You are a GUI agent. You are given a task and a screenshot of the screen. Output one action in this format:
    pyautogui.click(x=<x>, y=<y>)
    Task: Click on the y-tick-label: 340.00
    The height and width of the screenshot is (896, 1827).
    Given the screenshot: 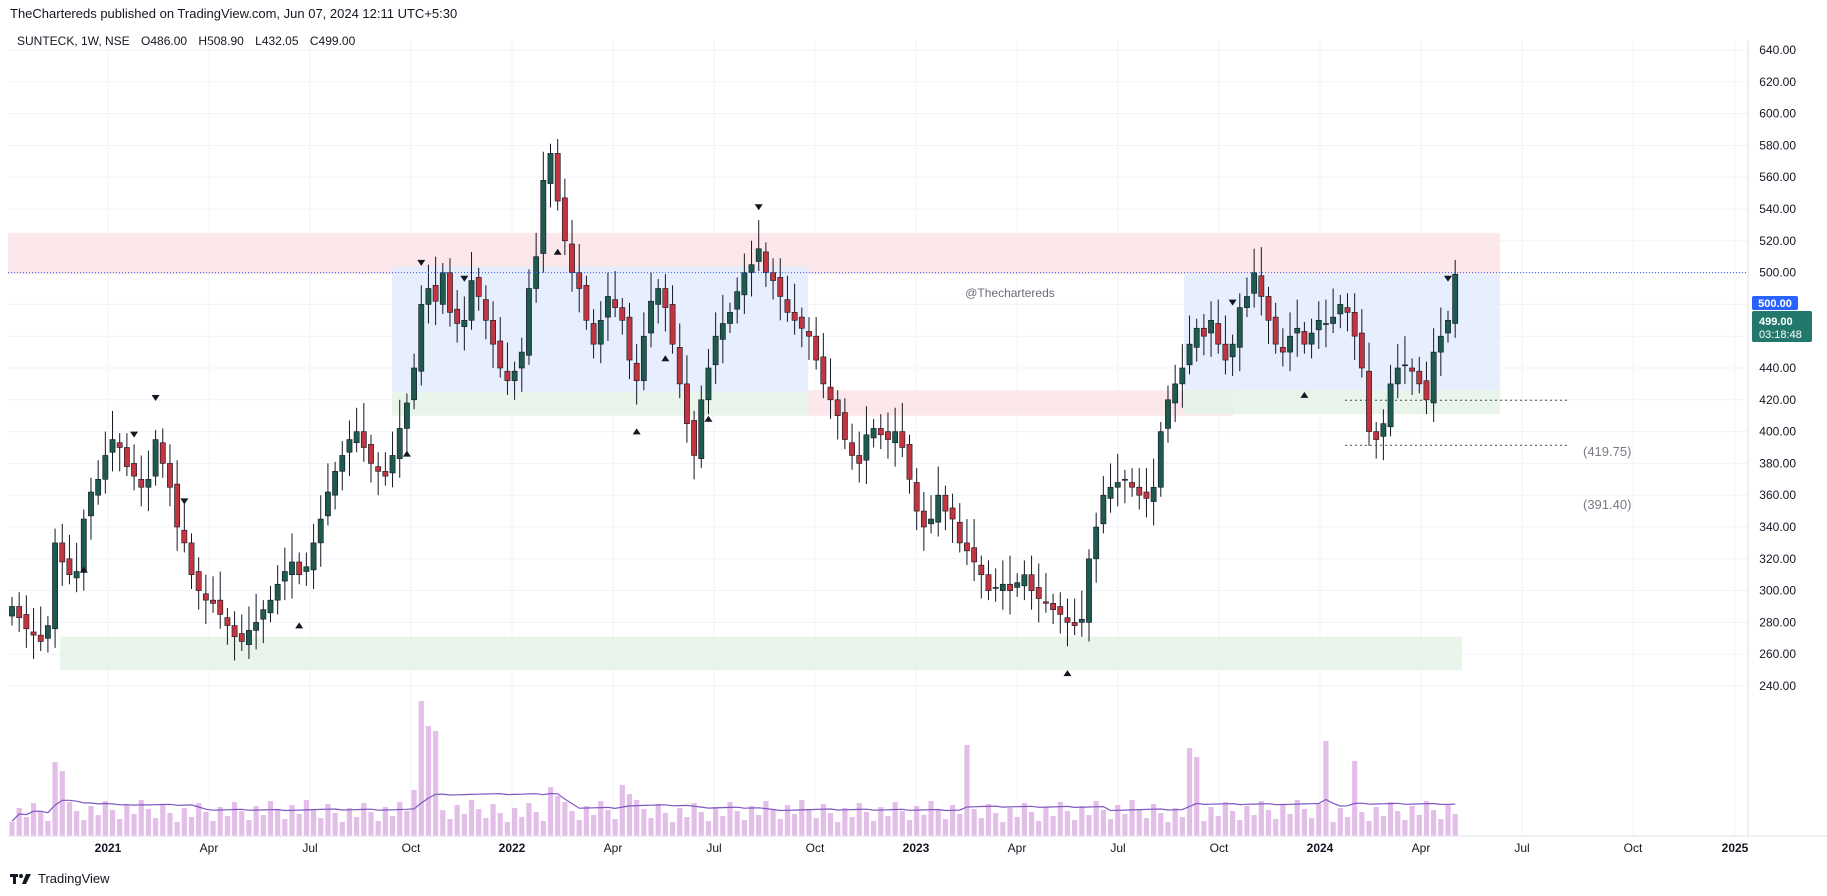 What is the action you would take?
    pyautogui.click(x=1777, y=527)
    